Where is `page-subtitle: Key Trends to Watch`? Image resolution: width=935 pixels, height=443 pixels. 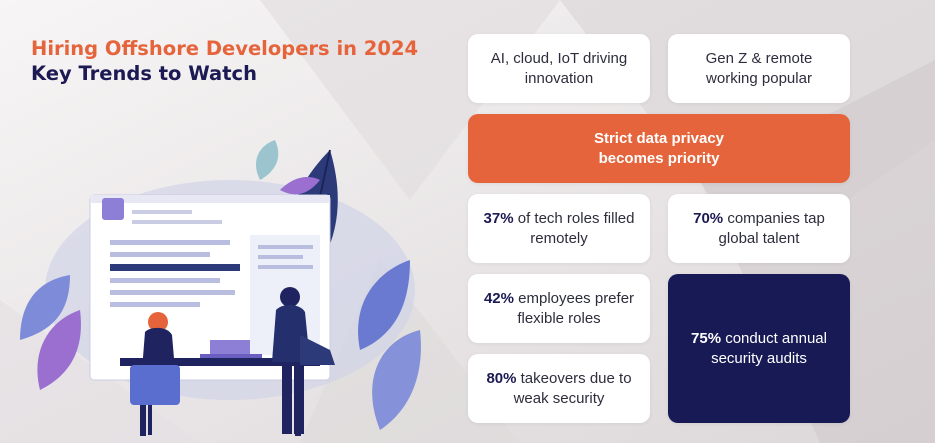
page-subtitle: Key Trends to Watch is located at coordinates (144, 73).